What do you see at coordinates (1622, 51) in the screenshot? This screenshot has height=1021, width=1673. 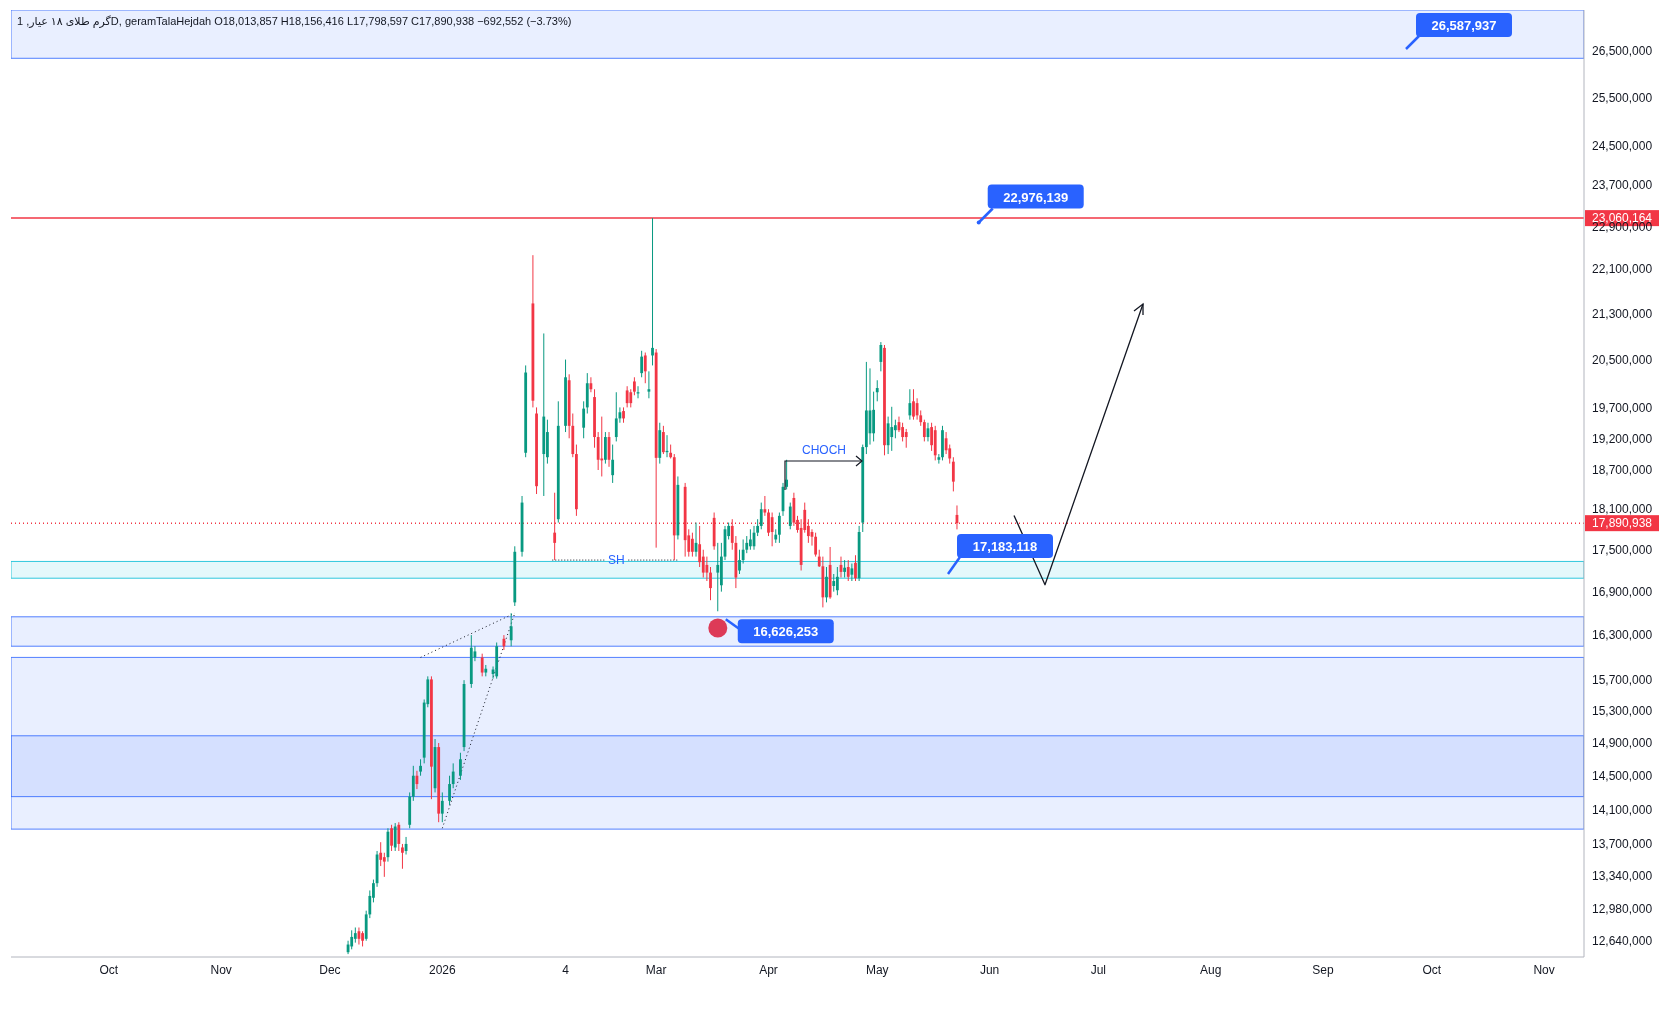 I see `y-tick-label: 26,500,000` at bounding box center [1622, 51].